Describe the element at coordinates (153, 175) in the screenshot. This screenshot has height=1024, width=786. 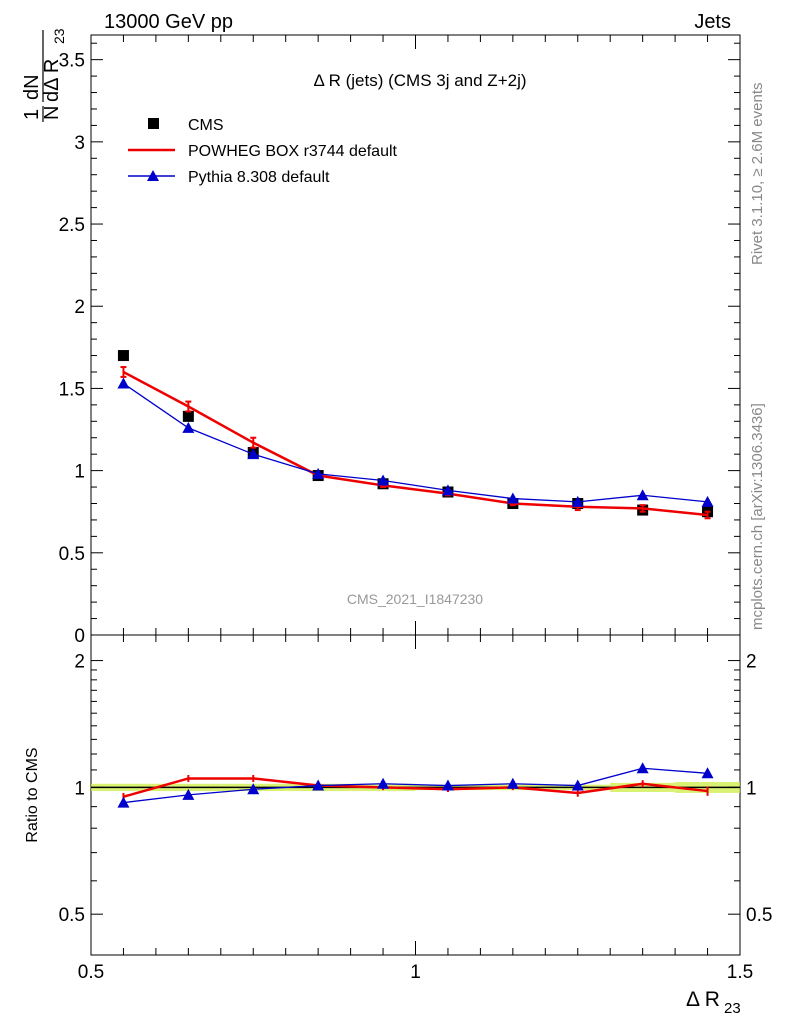
I see `legend-marker-pythia` at that location.